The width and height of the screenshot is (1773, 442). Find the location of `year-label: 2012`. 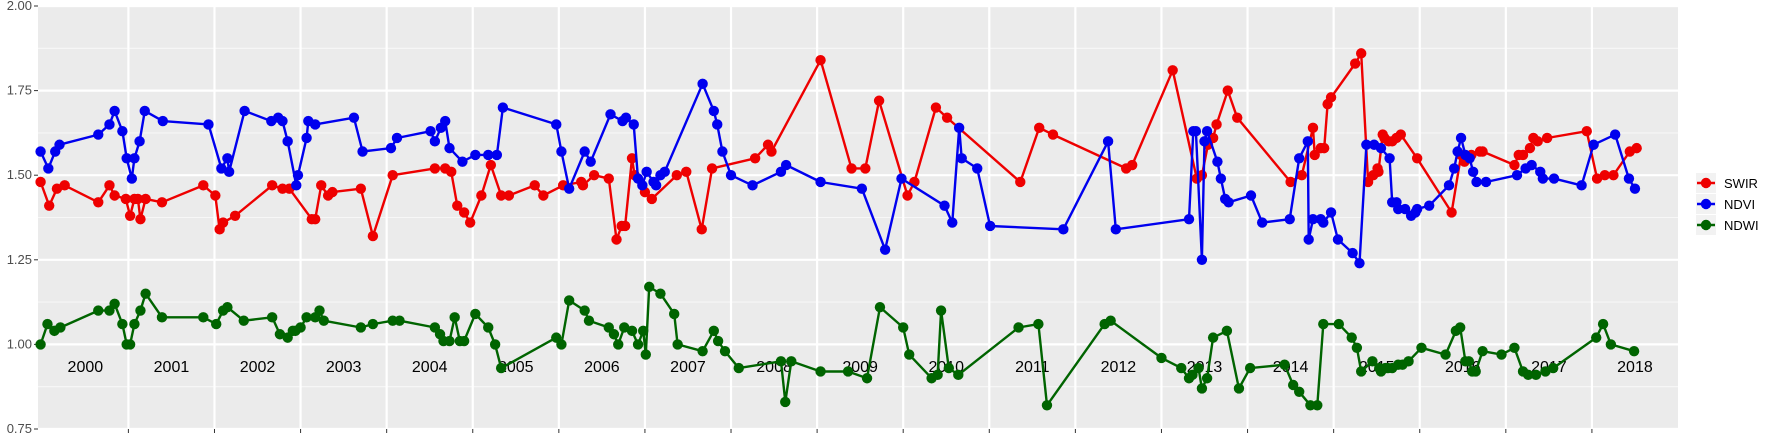

year-label: 2012 is located at coordinates (1119, 367).